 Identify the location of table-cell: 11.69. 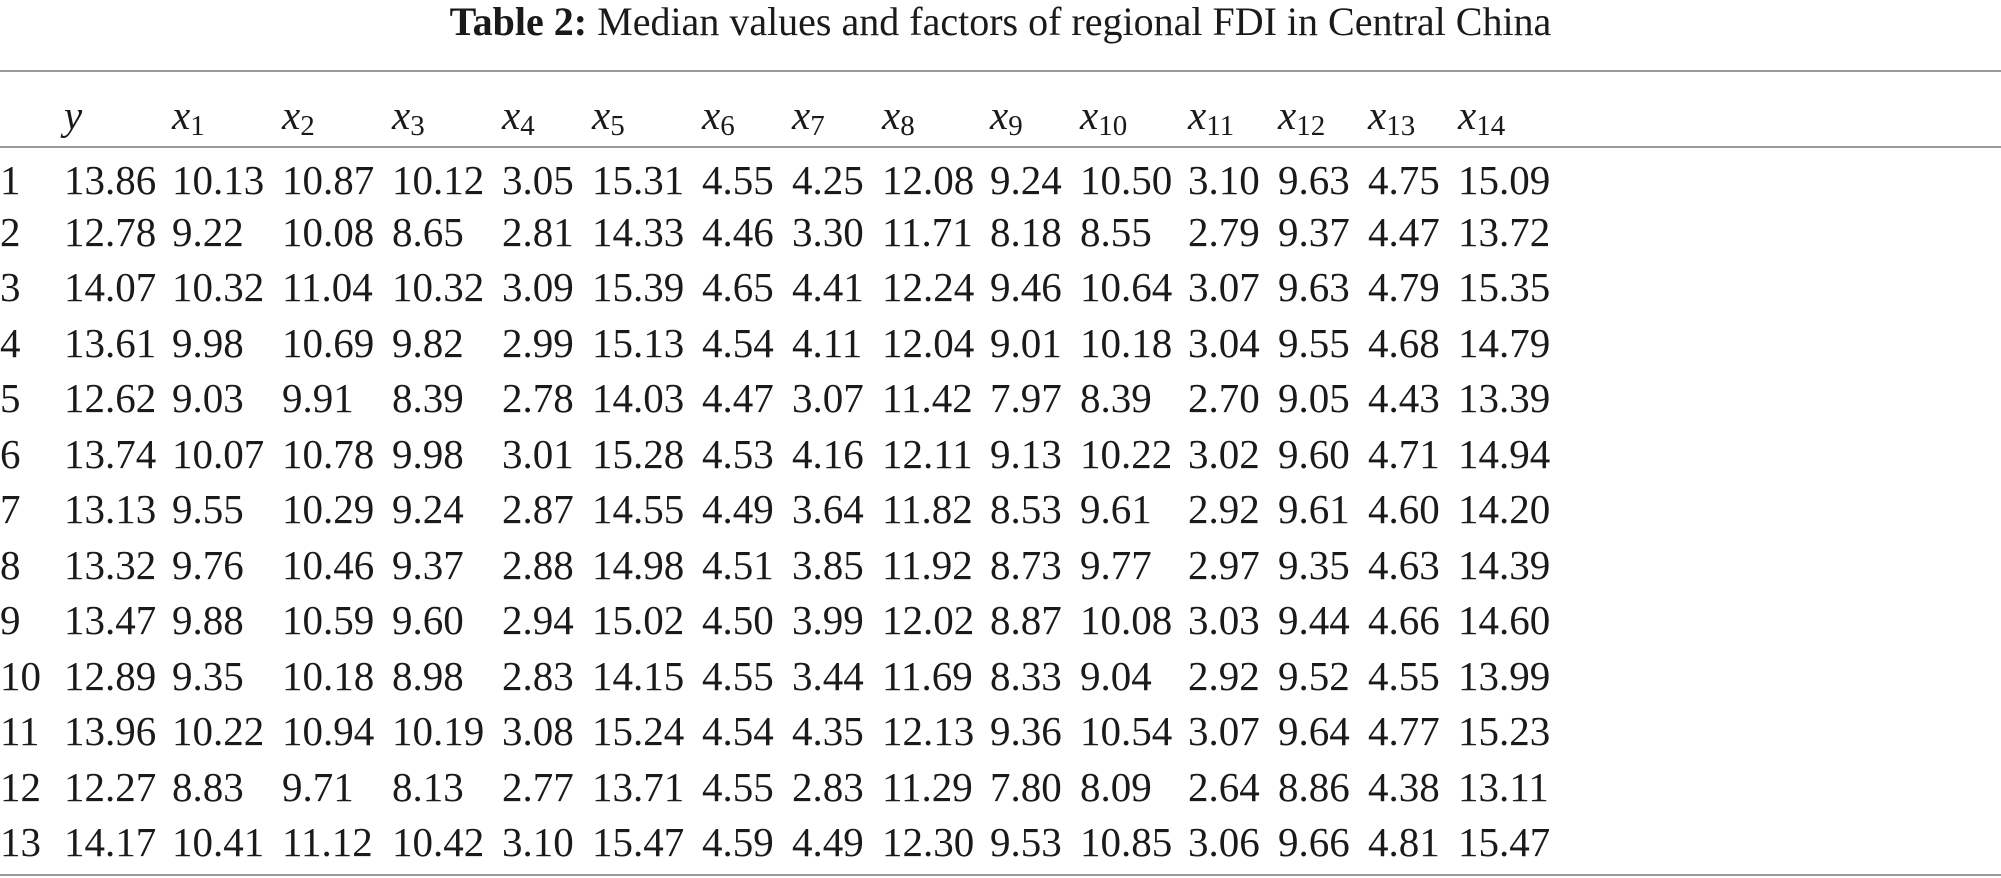
(927, 675).